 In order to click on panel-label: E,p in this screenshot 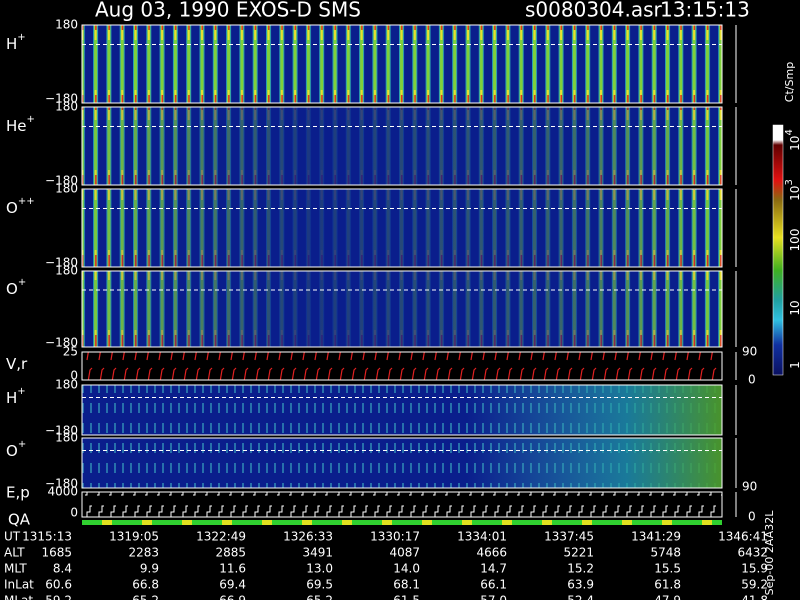, I will do `click(18, 492)`.